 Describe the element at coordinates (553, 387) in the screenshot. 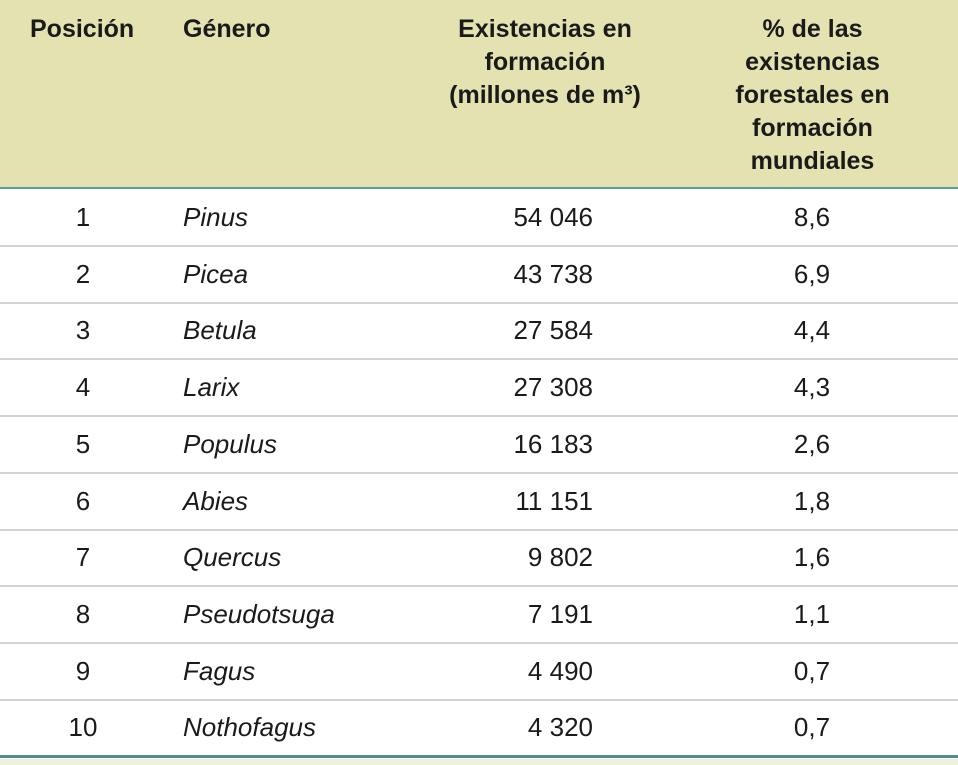

I see `cell-stock: 27 308` at that location.